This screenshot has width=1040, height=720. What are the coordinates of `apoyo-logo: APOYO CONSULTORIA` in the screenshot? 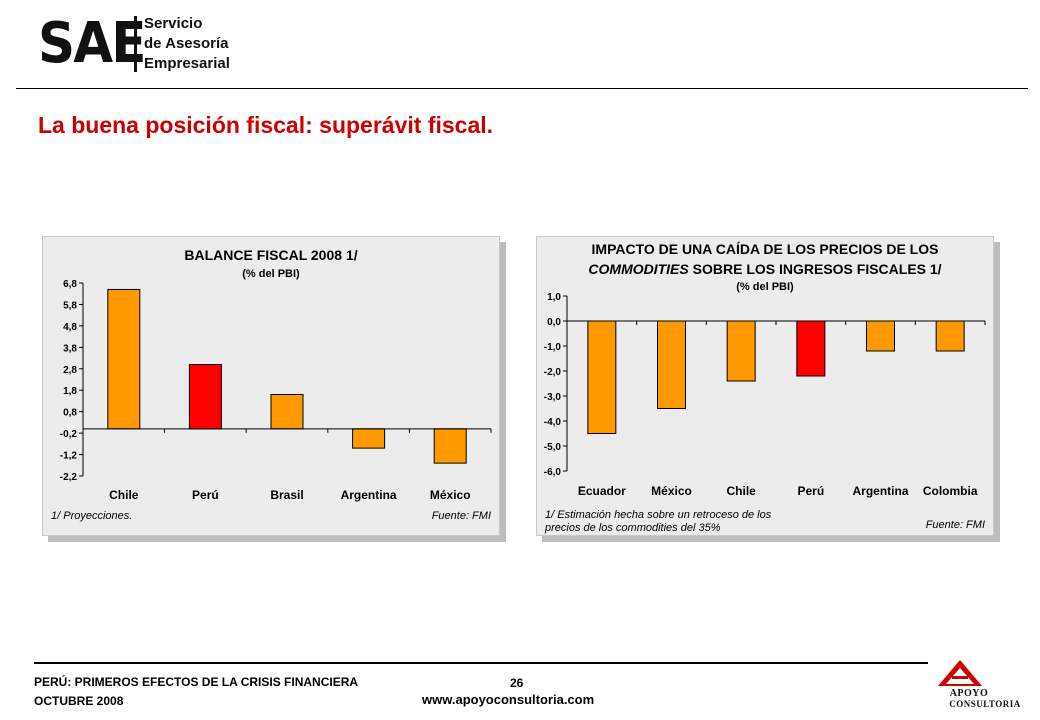 It's located at (983, 684).